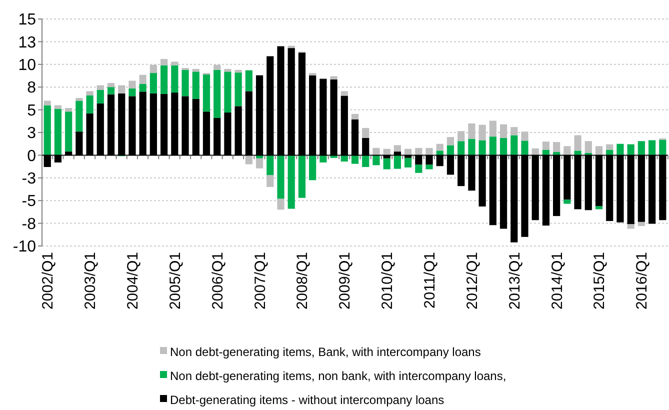  What do you see at coordinates (387, 281) in the screenshot?
I see `x-tick-label: 2010/Q1` at bounding box center [387, 281].